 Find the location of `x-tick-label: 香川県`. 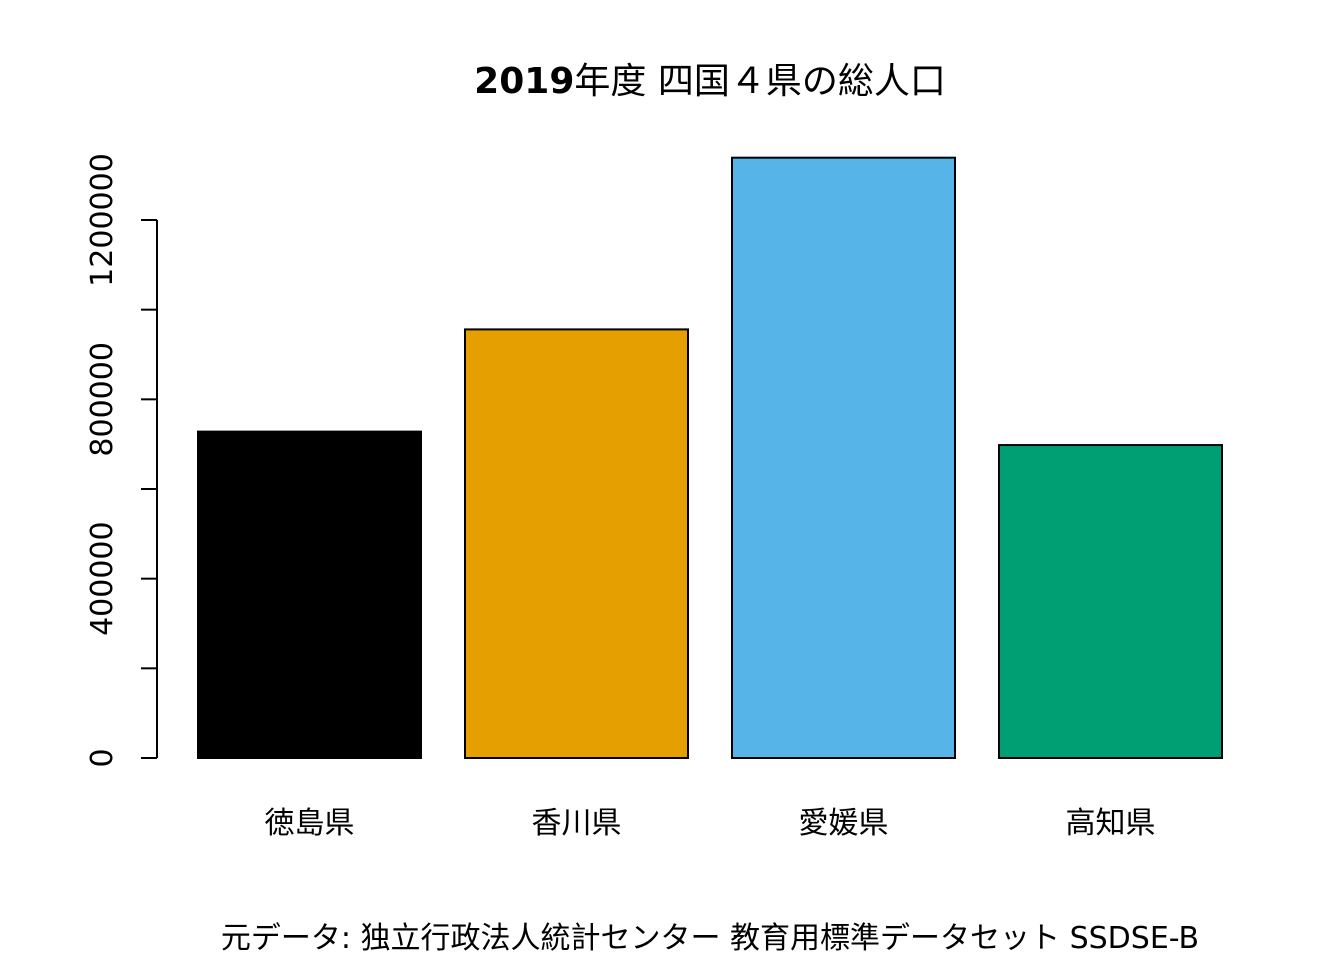

x-tick-label: 香川県 is located at coordinates (577, 823).